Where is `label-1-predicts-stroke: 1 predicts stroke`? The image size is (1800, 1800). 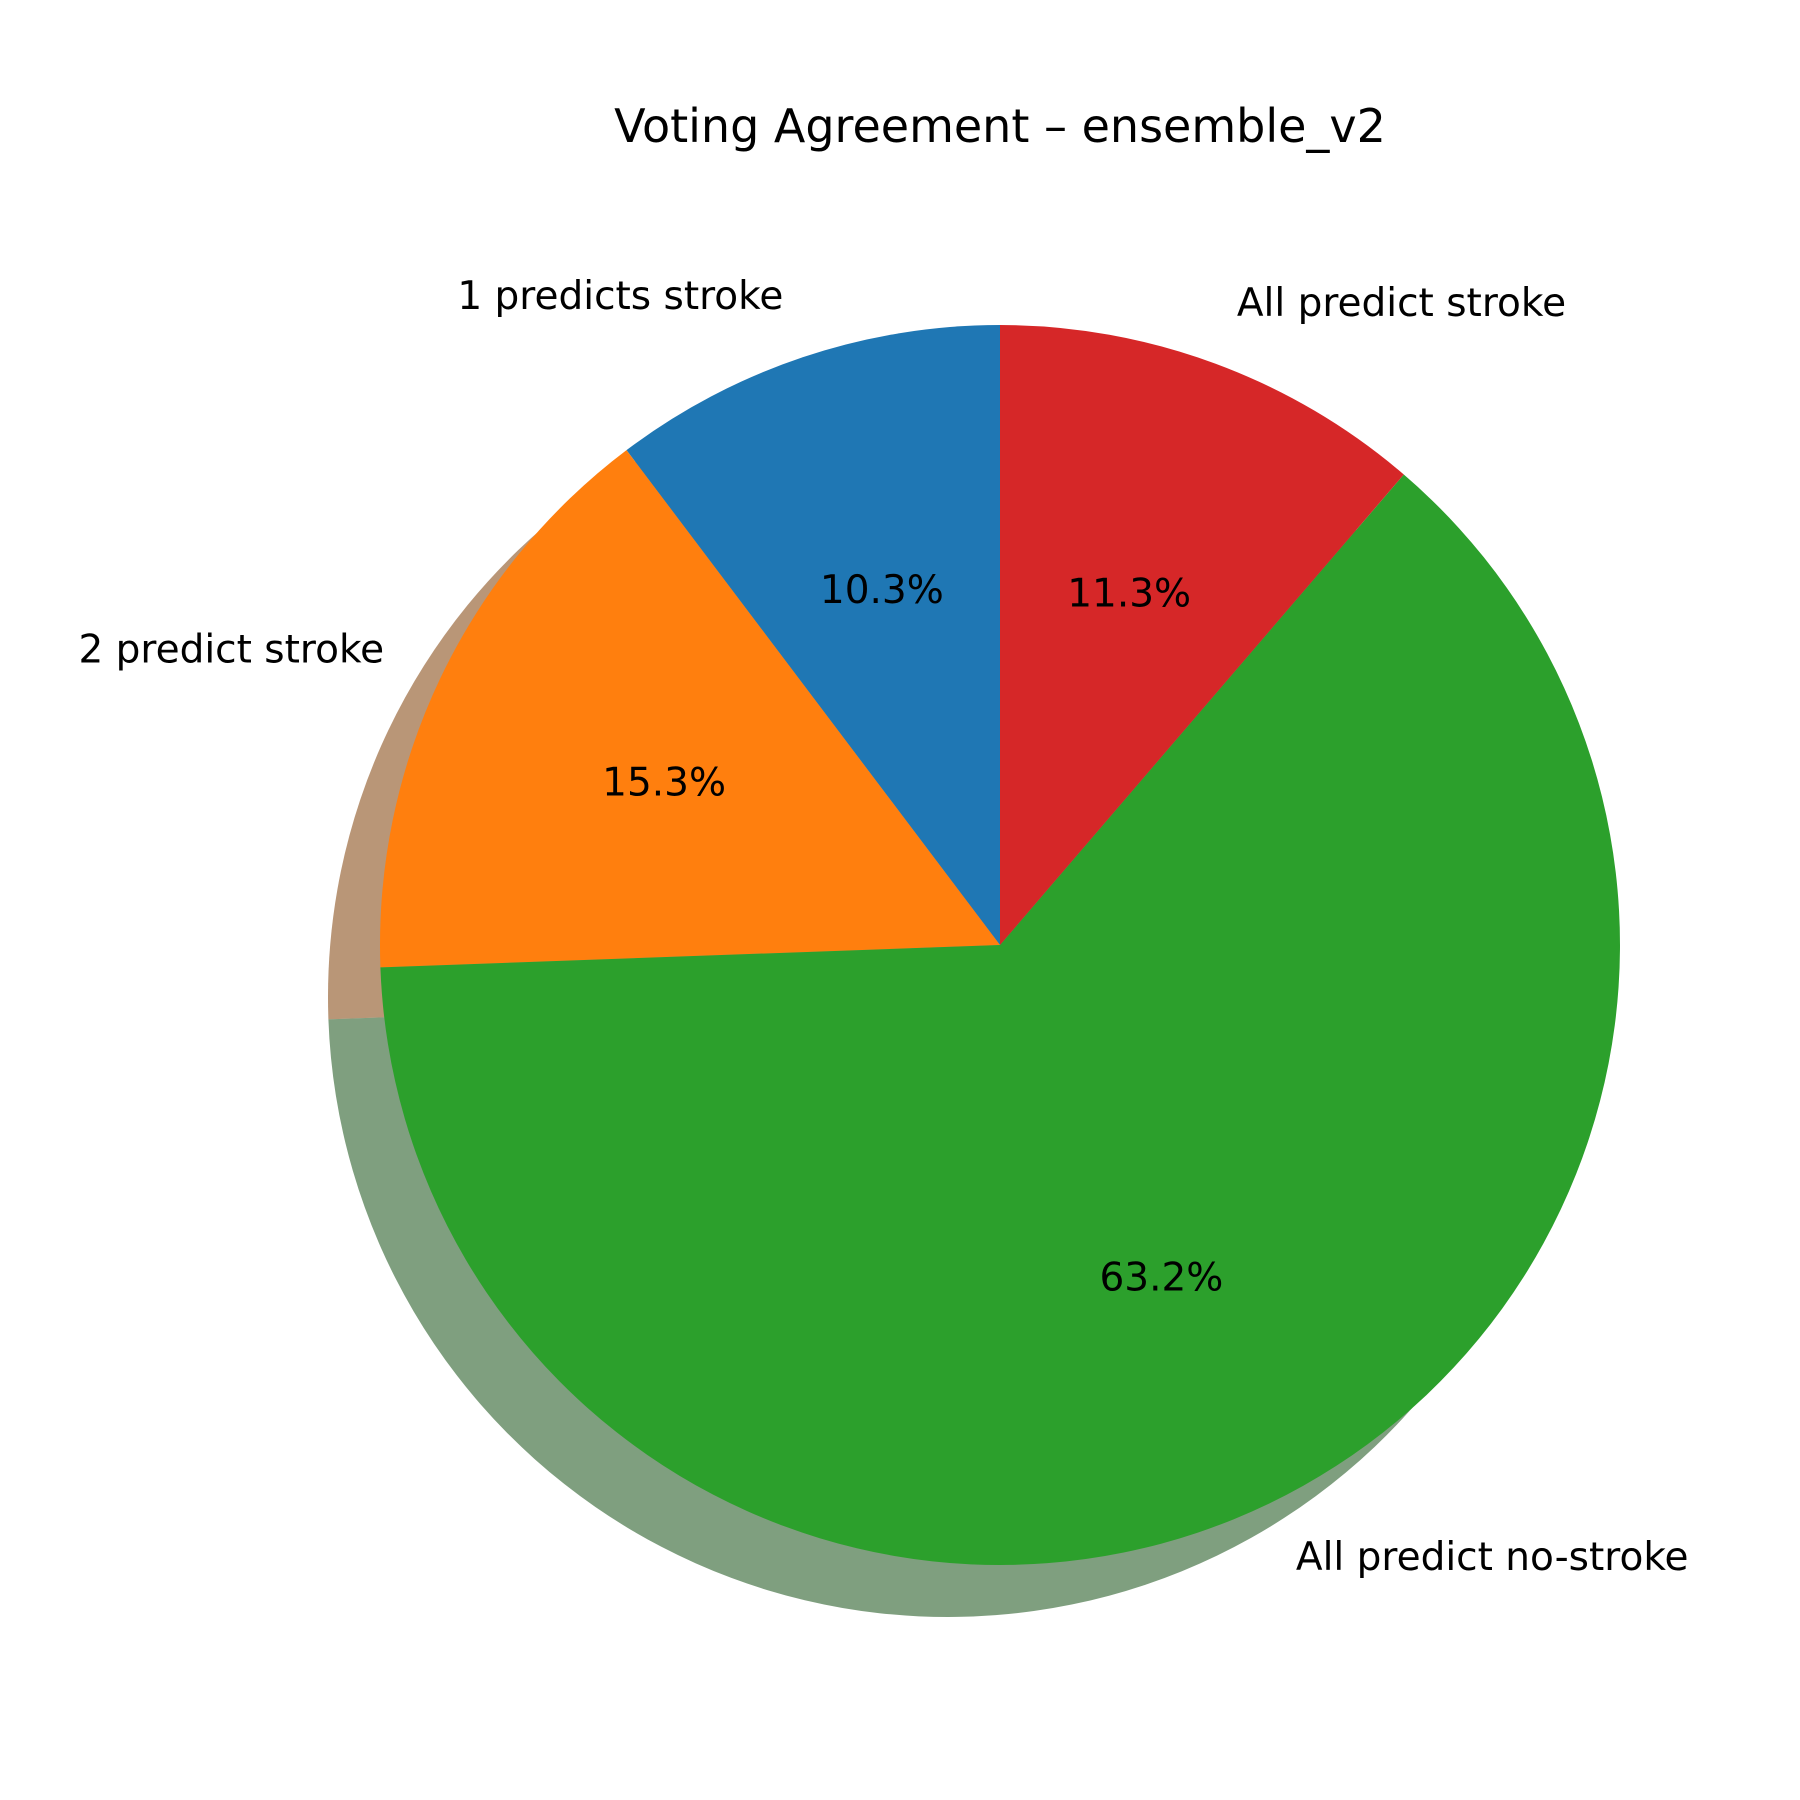 label-1-predicts-stroke: 1 predicts stroke is located at coordinates (620, 296).